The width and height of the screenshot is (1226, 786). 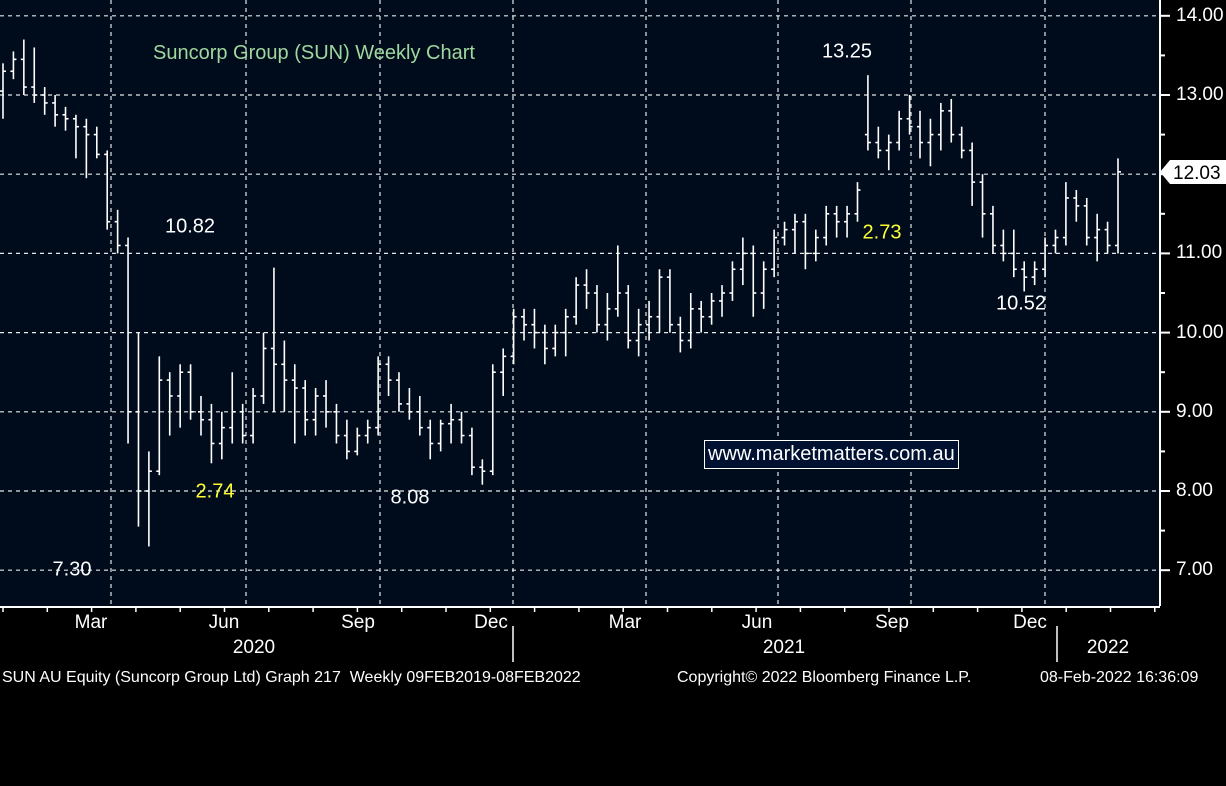 What do you see at coordinates (1200, 15) in the screenshot?
I see `y-tick-label: 14.00` at bounding box center [1200, 15].